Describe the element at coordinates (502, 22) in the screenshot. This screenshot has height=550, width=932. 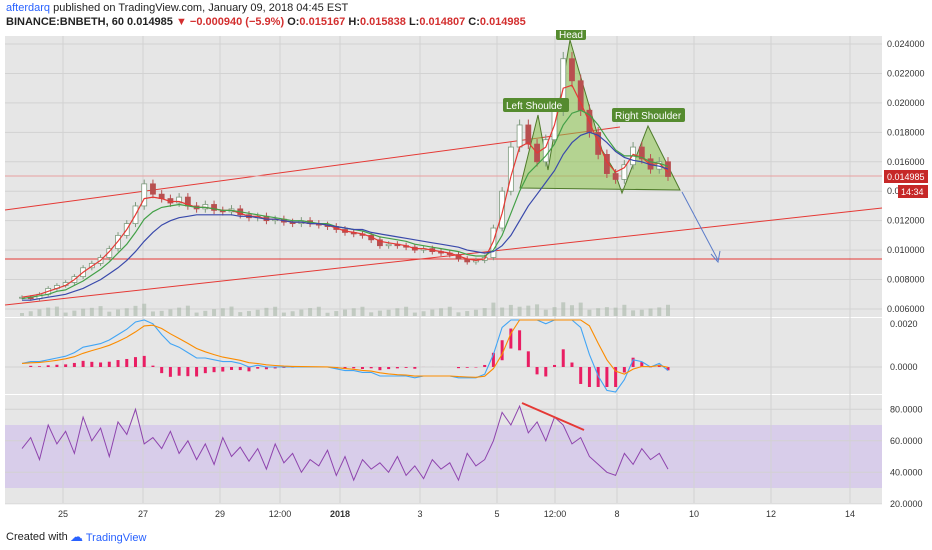
I see `close-value: 0.014985` at that location.